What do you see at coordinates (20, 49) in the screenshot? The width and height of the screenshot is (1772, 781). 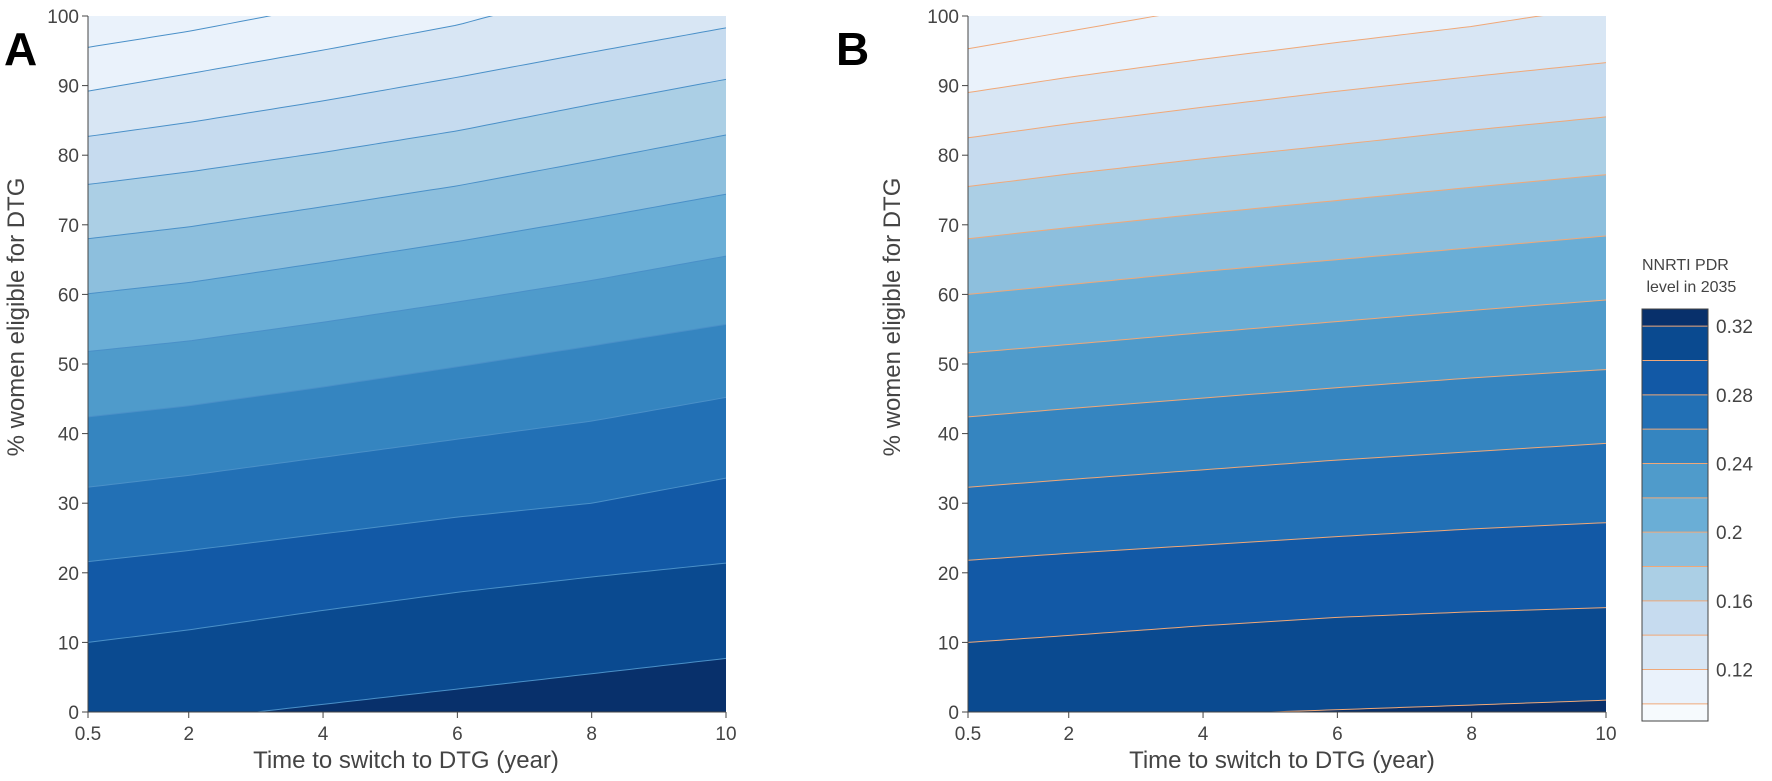 I see `panel-a-label: A` at bounding box center [20, 49].